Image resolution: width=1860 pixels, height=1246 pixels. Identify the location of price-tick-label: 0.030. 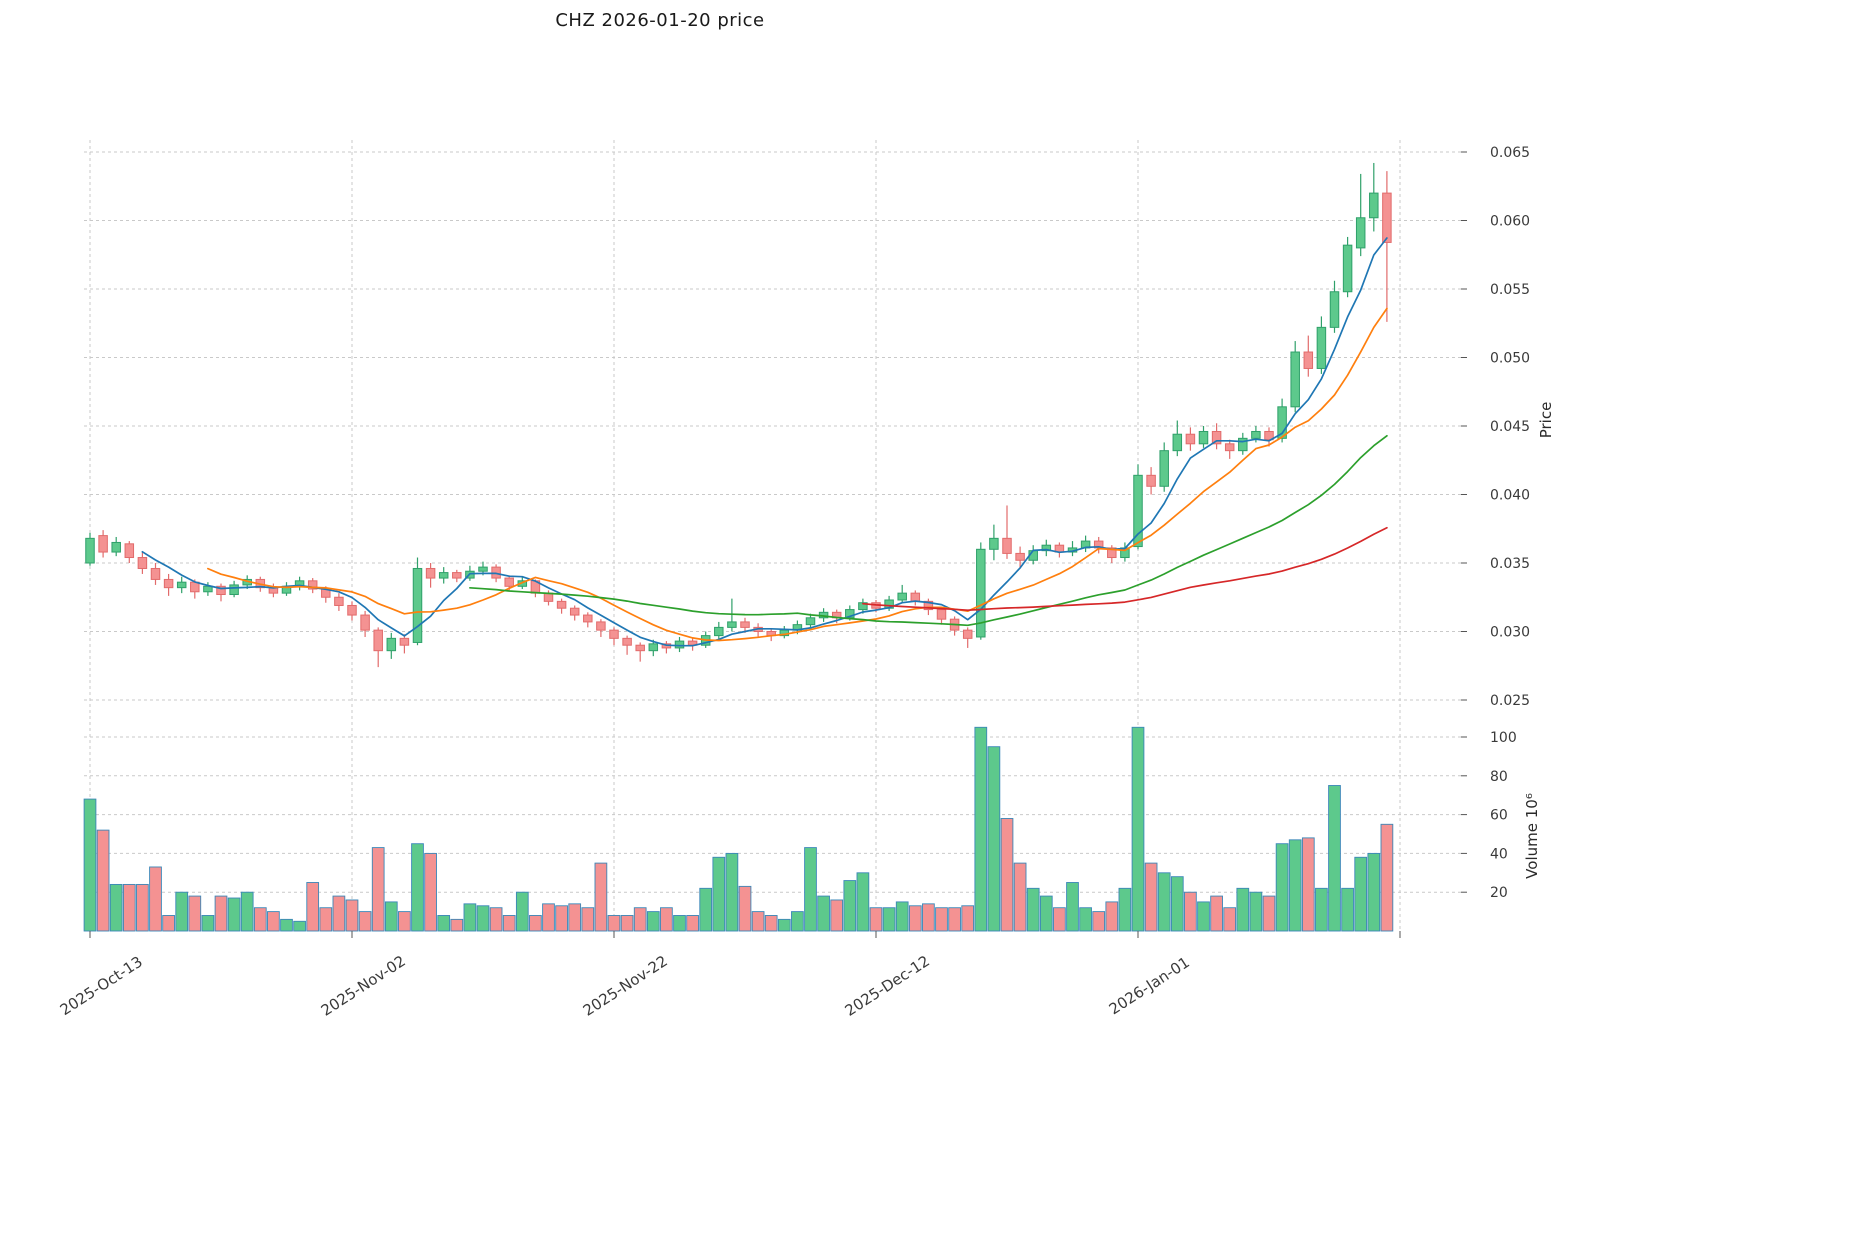
(1510, 633).